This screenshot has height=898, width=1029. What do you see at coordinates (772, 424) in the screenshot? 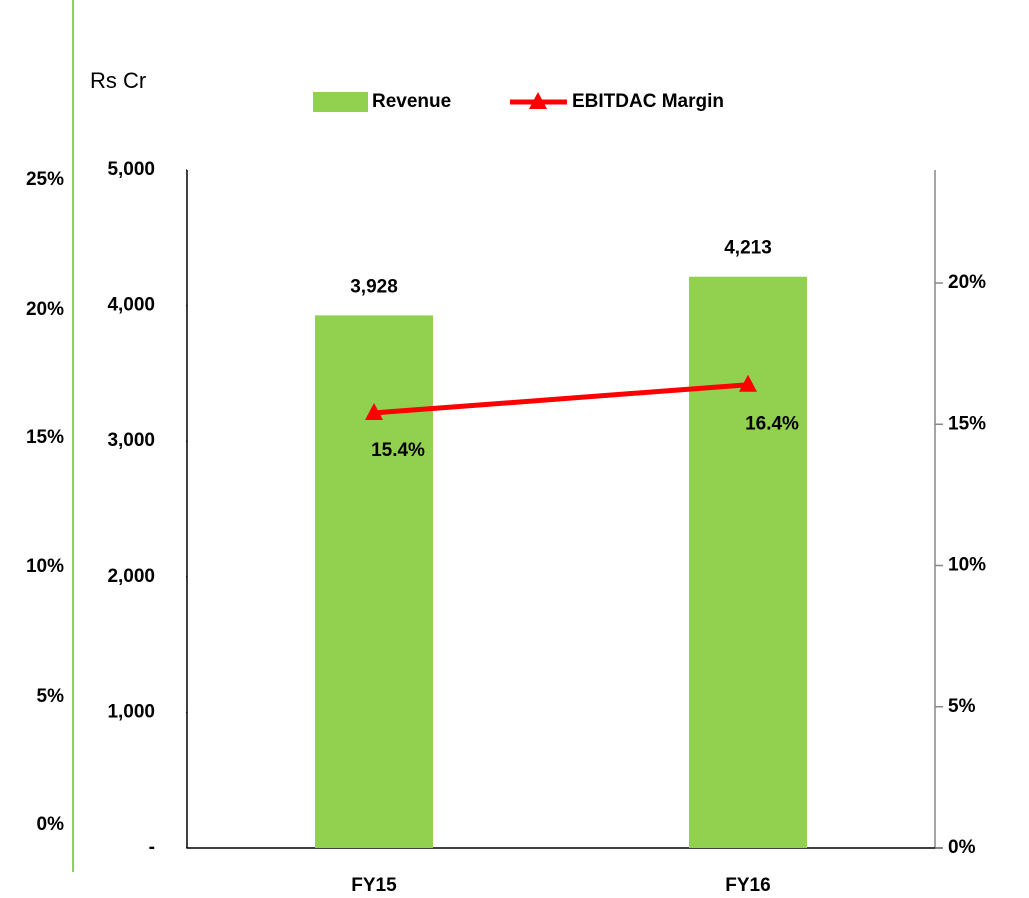
I see `line-value-label: 16.4%` at bounding box center [772, 424].